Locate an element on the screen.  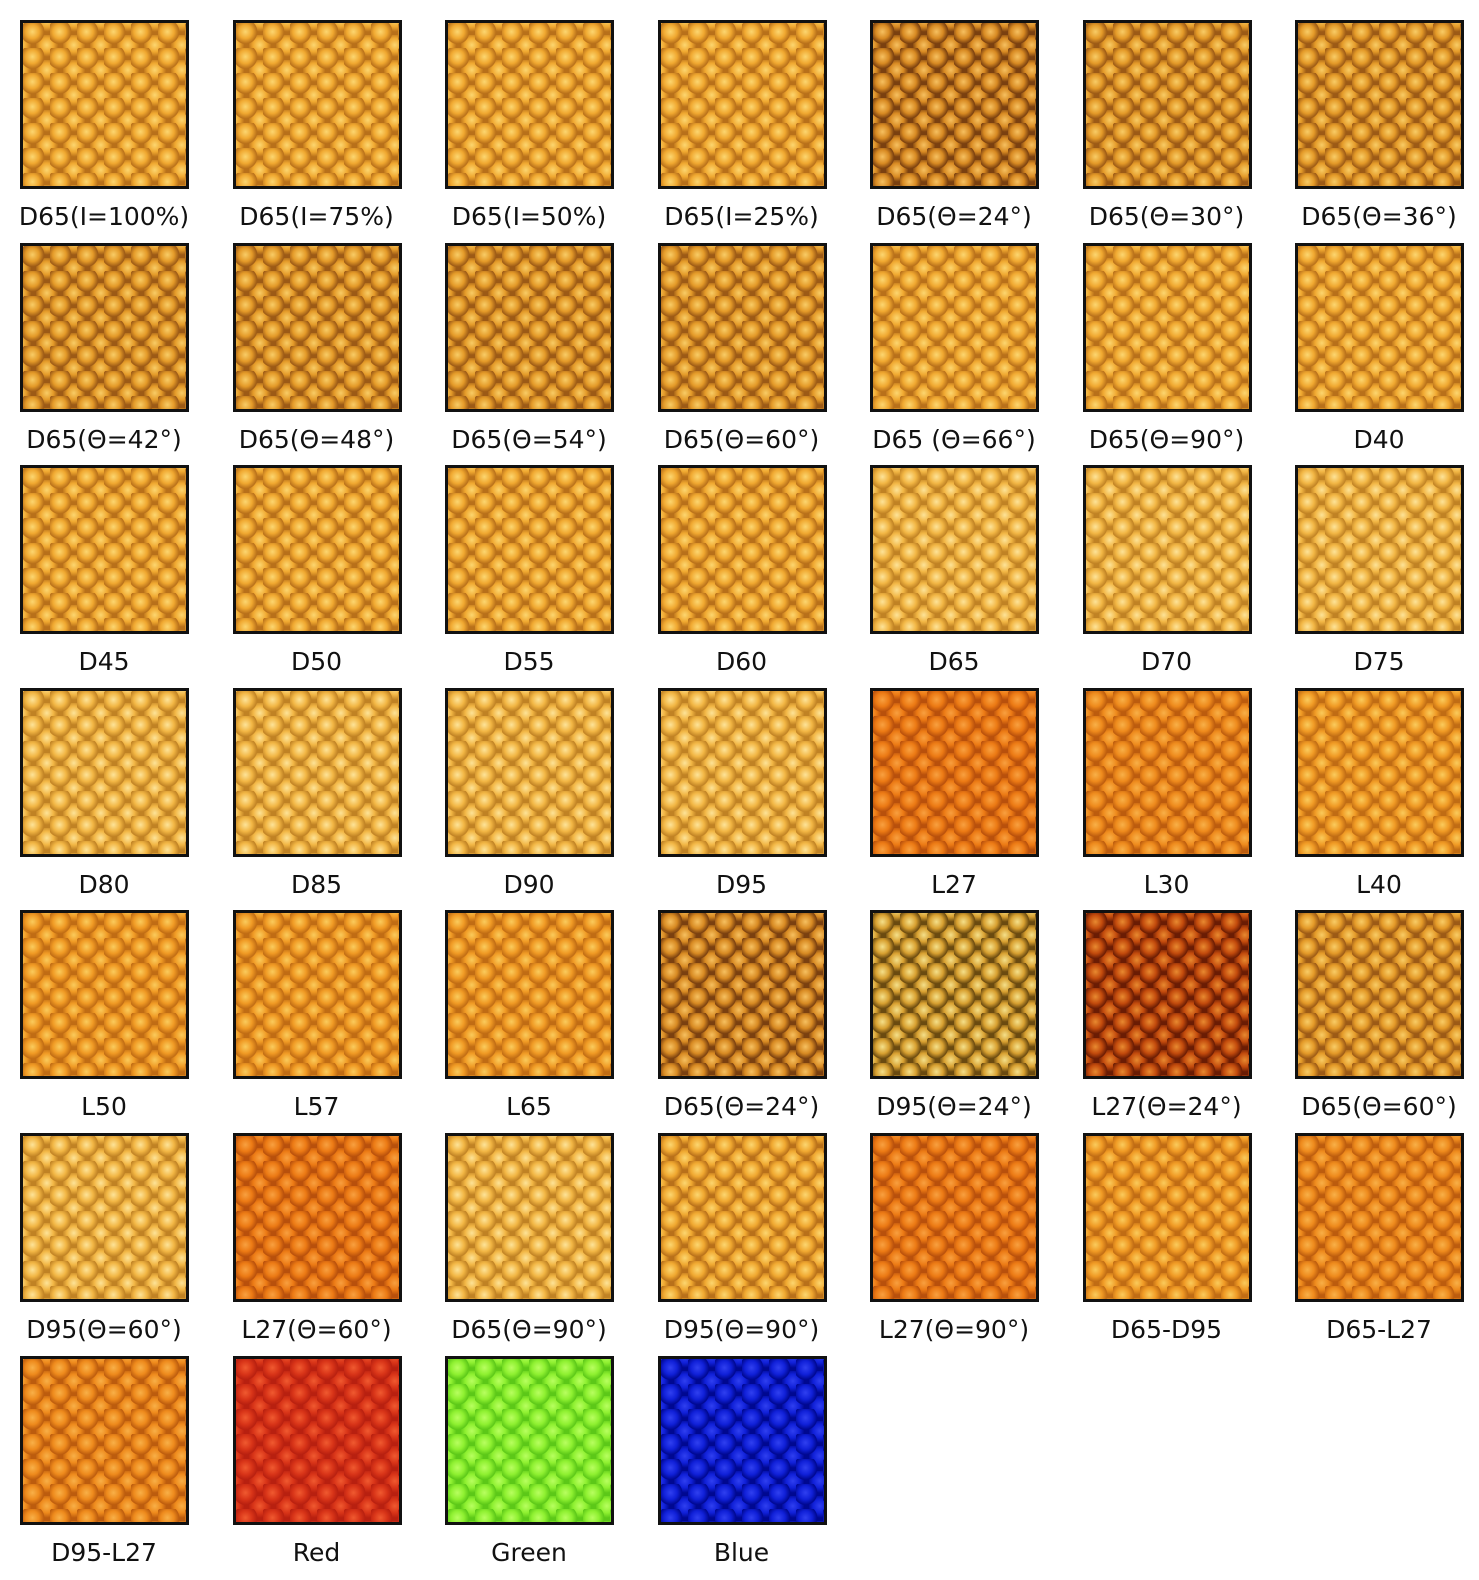
tile-label: D65 (Θ=66°) is located at coordinates (954, 439).